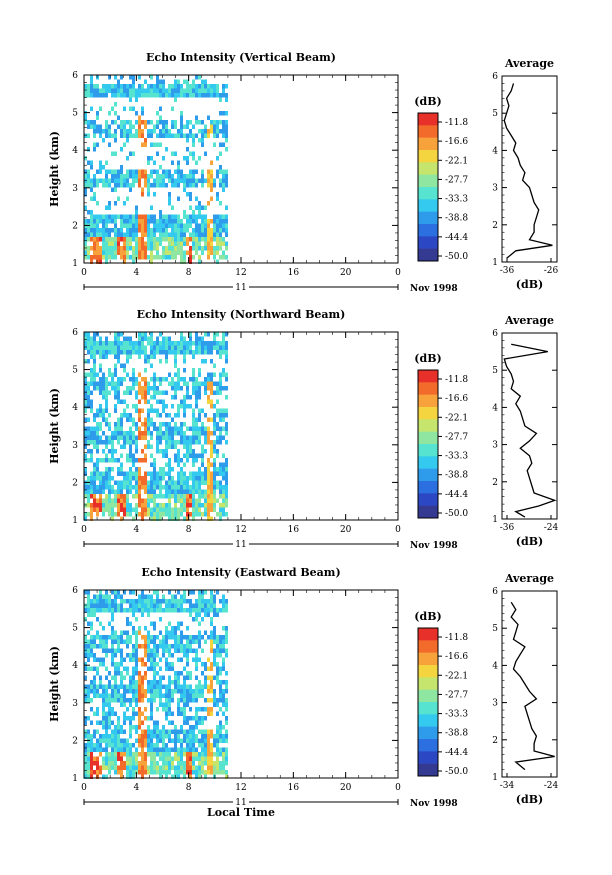 The height and width of the screenshot is (875, 612). What do you see at coordinates (241, 57) in the screenshot?
I see `panel-title: Echo Intensity (Vertical Beam)` at bounding box center [241, 57].